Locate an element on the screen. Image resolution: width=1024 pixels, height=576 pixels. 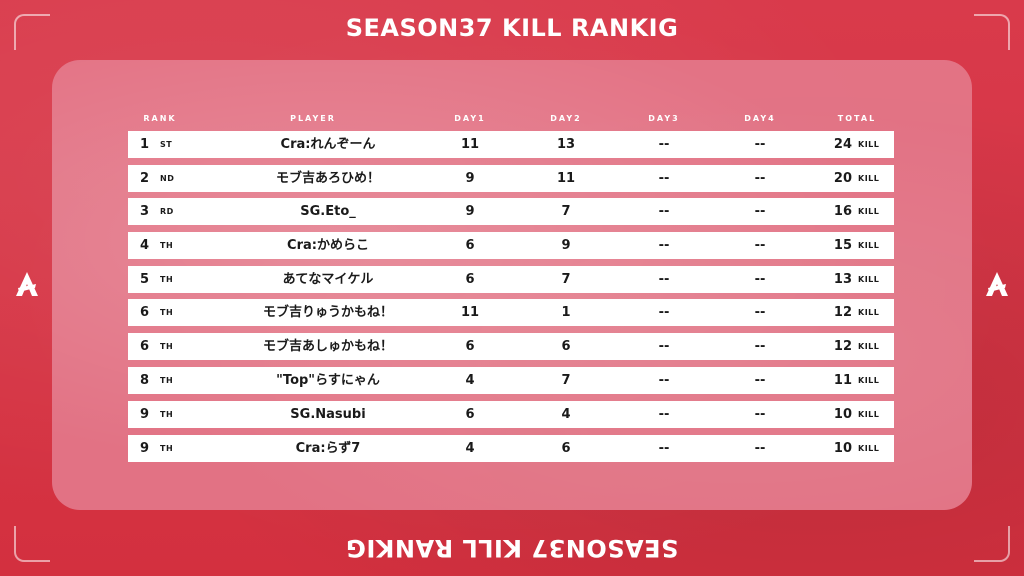
table-row: 5 TH あてなマイケル 6 7 -- -- 13 KILL is located at coordinates (511, 279).